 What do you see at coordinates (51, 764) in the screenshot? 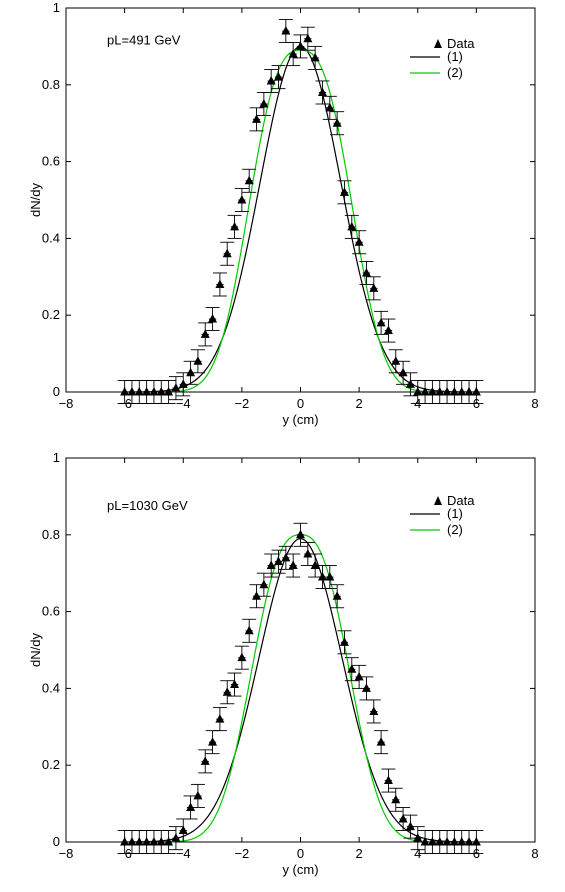
I see `y-tick-label: 0.2` at bounding box center [51, 764].